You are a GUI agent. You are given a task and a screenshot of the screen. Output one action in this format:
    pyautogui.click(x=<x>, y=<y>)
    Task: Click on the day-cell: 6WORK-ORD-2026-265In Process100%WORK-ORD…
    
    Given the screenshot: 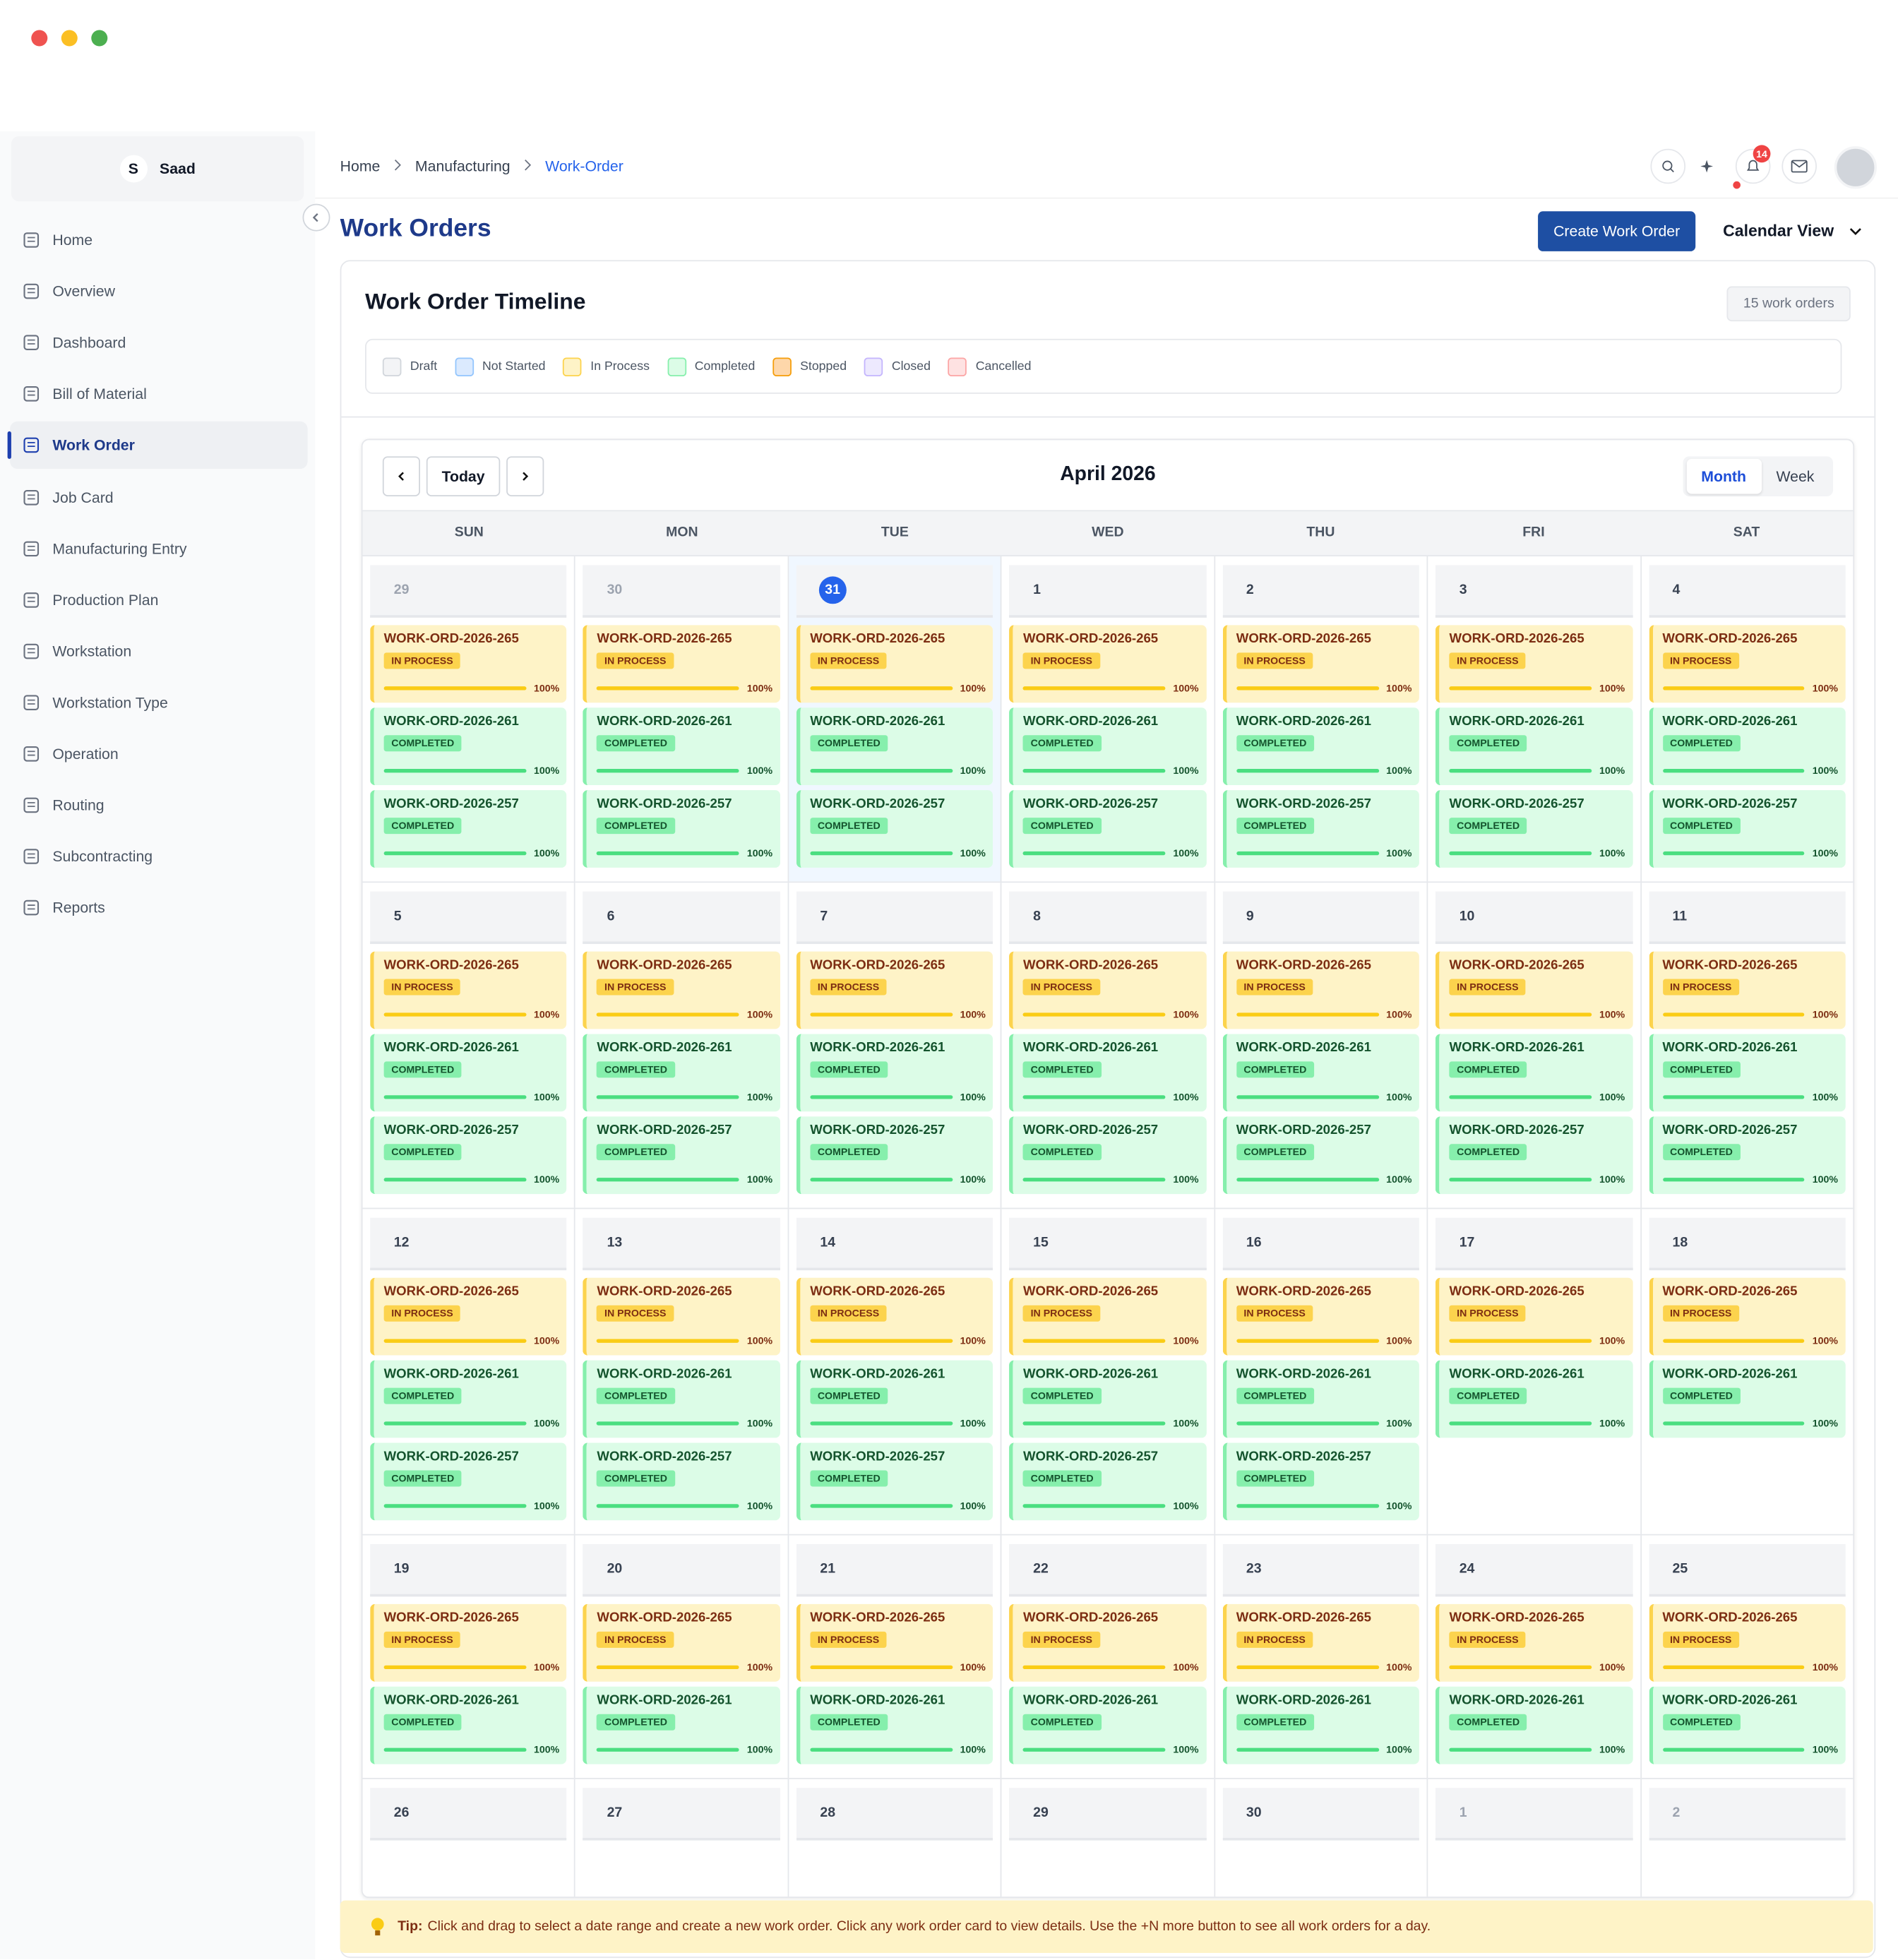 What is the action you would take?
    pyautogui.click(x=682, y=1045)
    